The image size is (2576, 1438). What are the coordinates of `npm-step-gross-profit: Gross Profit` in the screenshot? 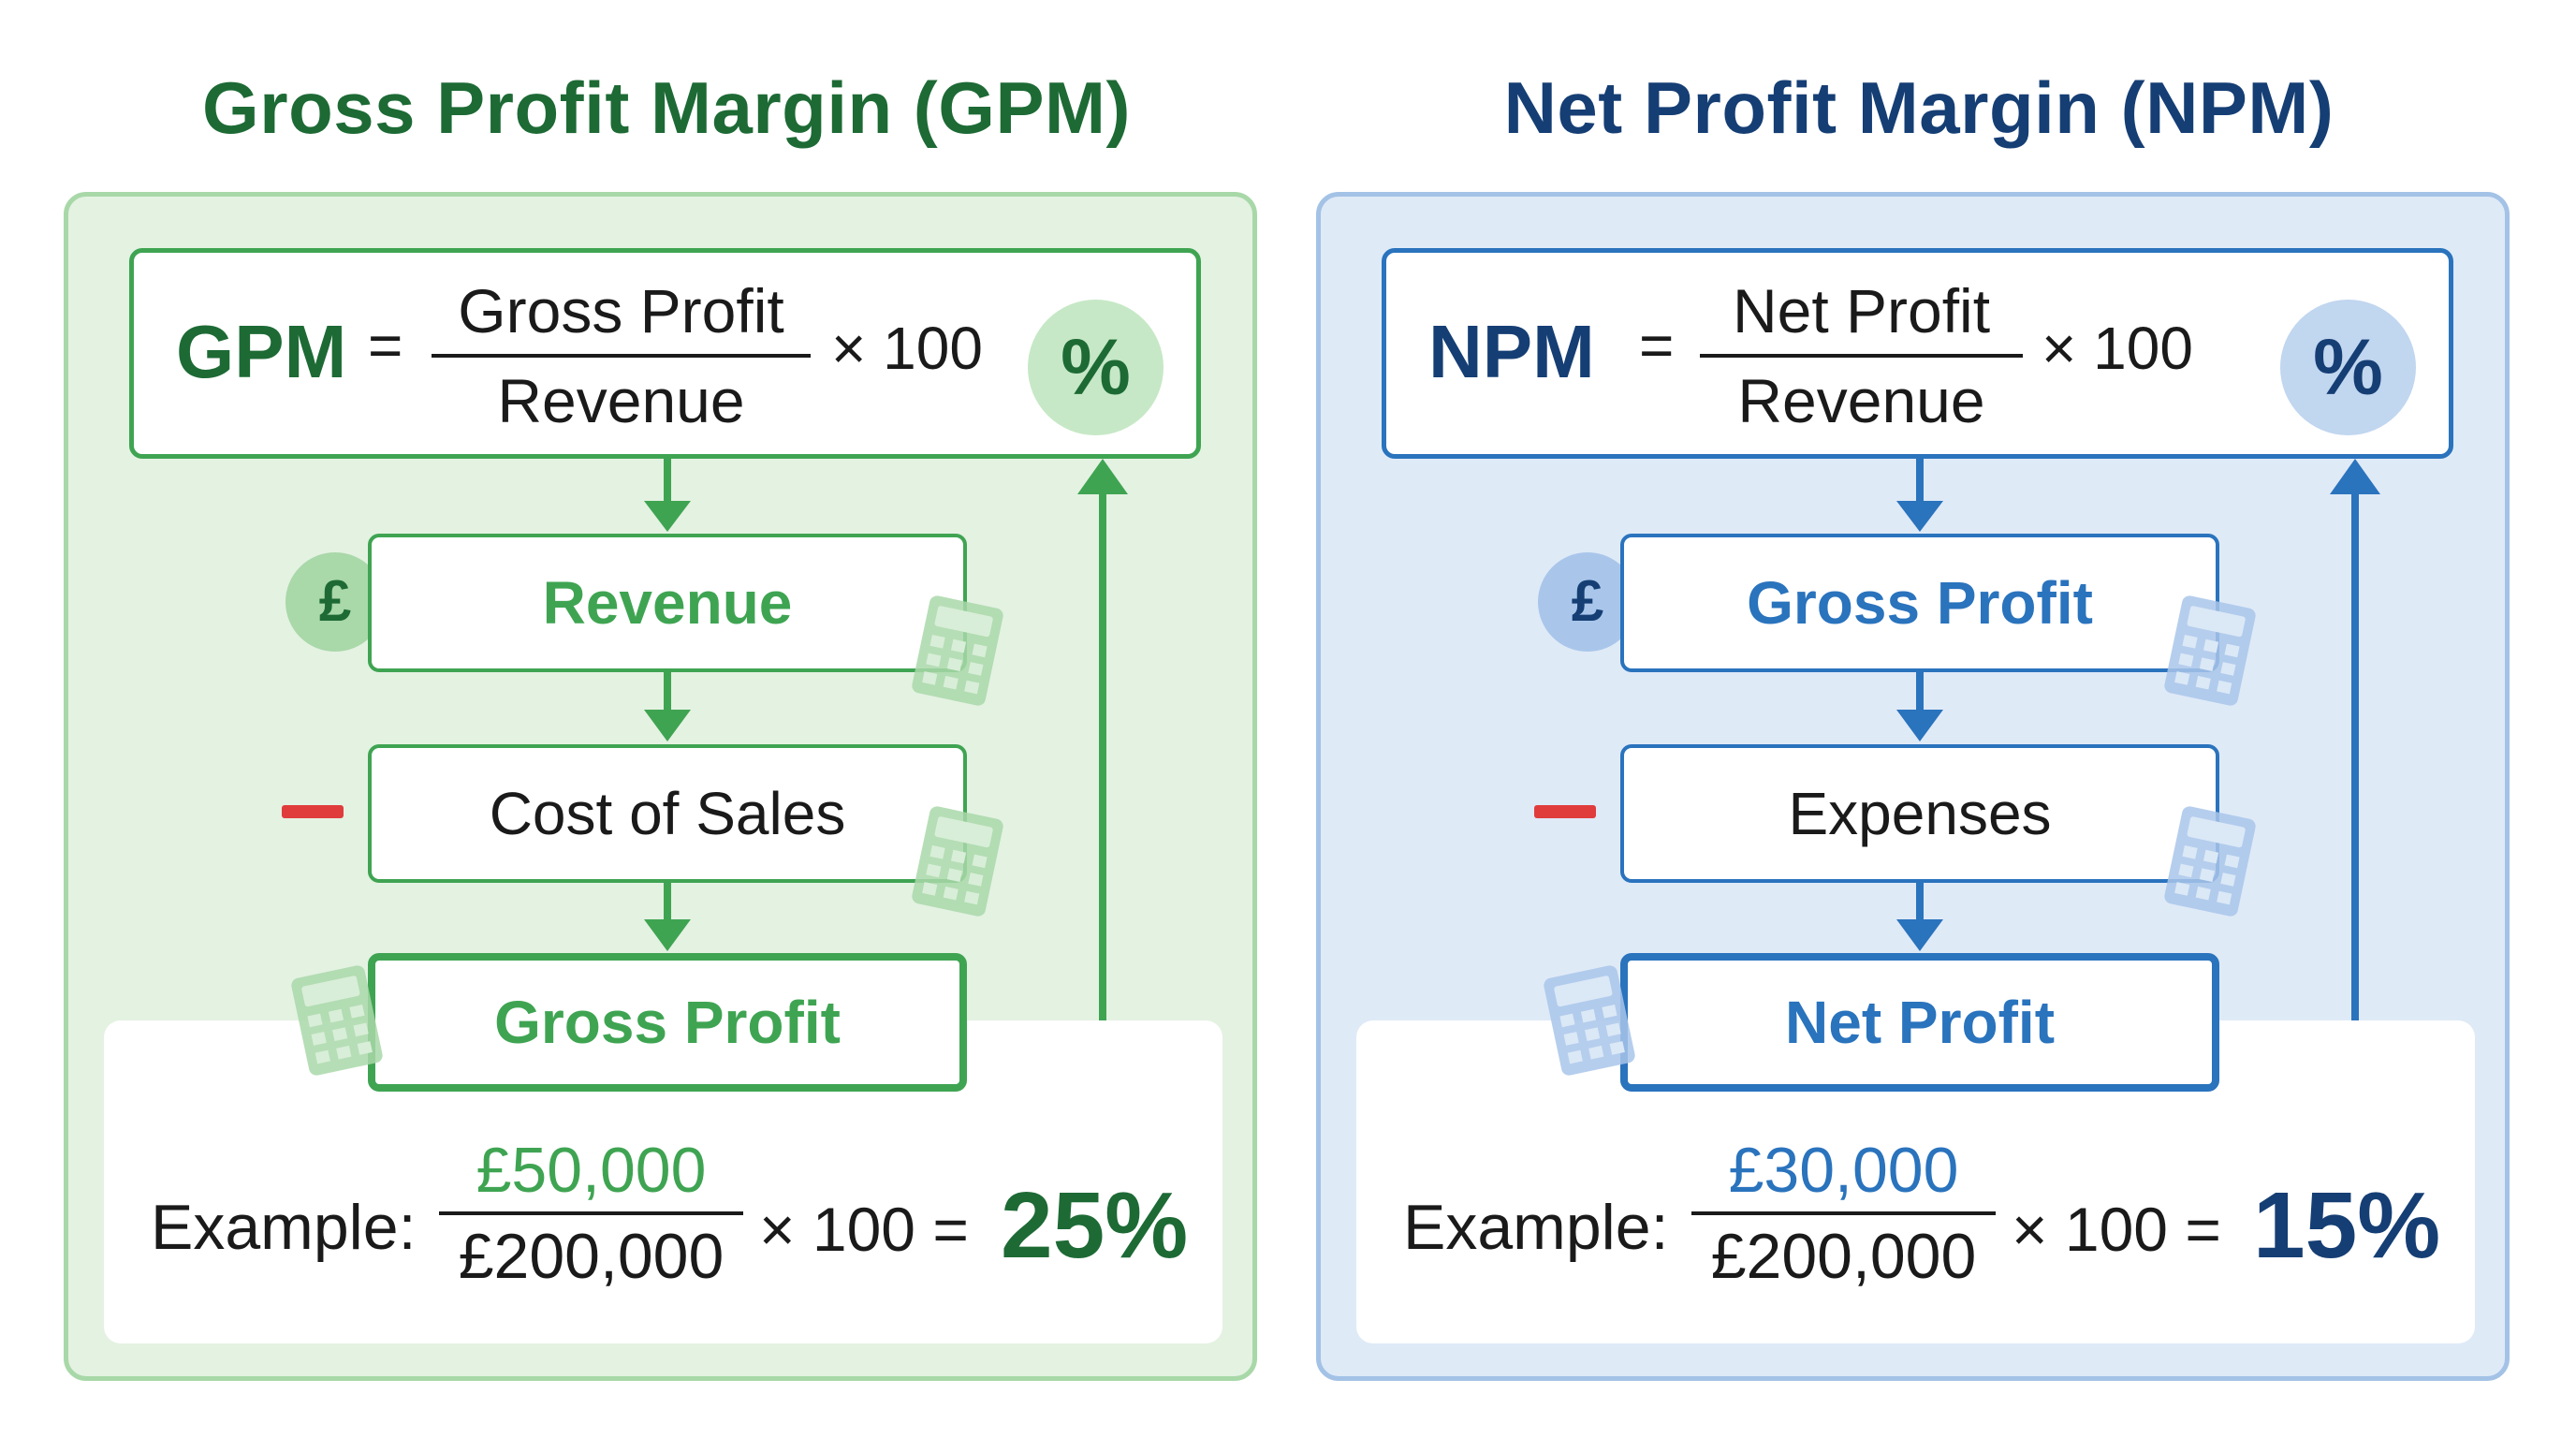 It's located at (1919, 603).